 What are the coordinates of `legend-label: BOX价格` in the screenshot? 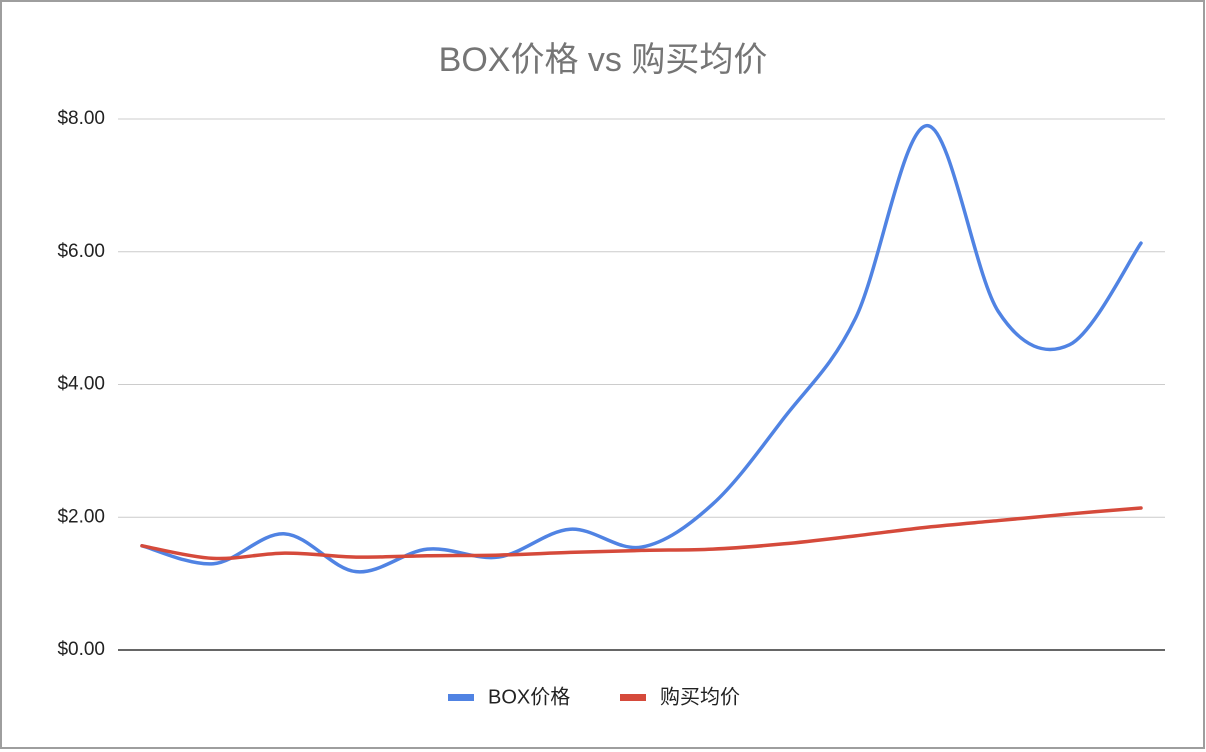 It's located at (529, 696).